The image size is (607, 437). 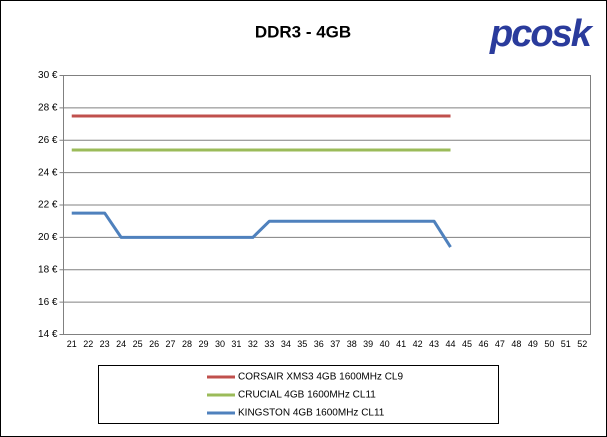 I want to click on x-tick-label: 33, so click(x=269, y=344).